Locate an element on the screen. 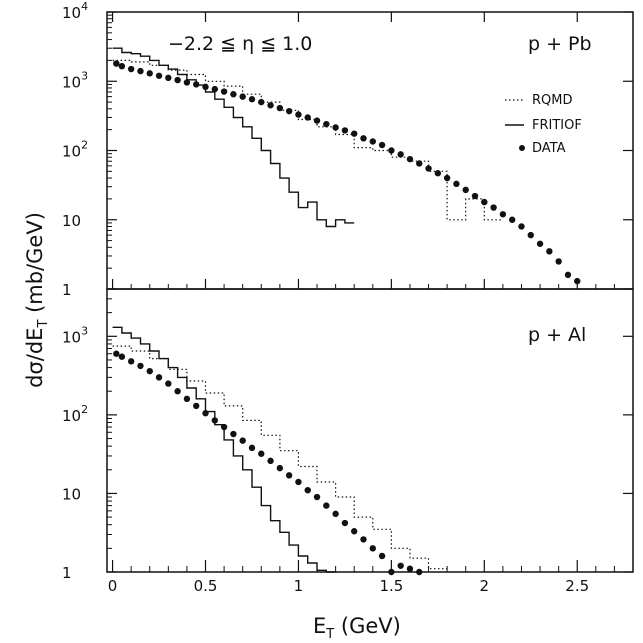 This screenshot has height=643, width=643. top-fritiof-line is located at coordinates (233, 137).